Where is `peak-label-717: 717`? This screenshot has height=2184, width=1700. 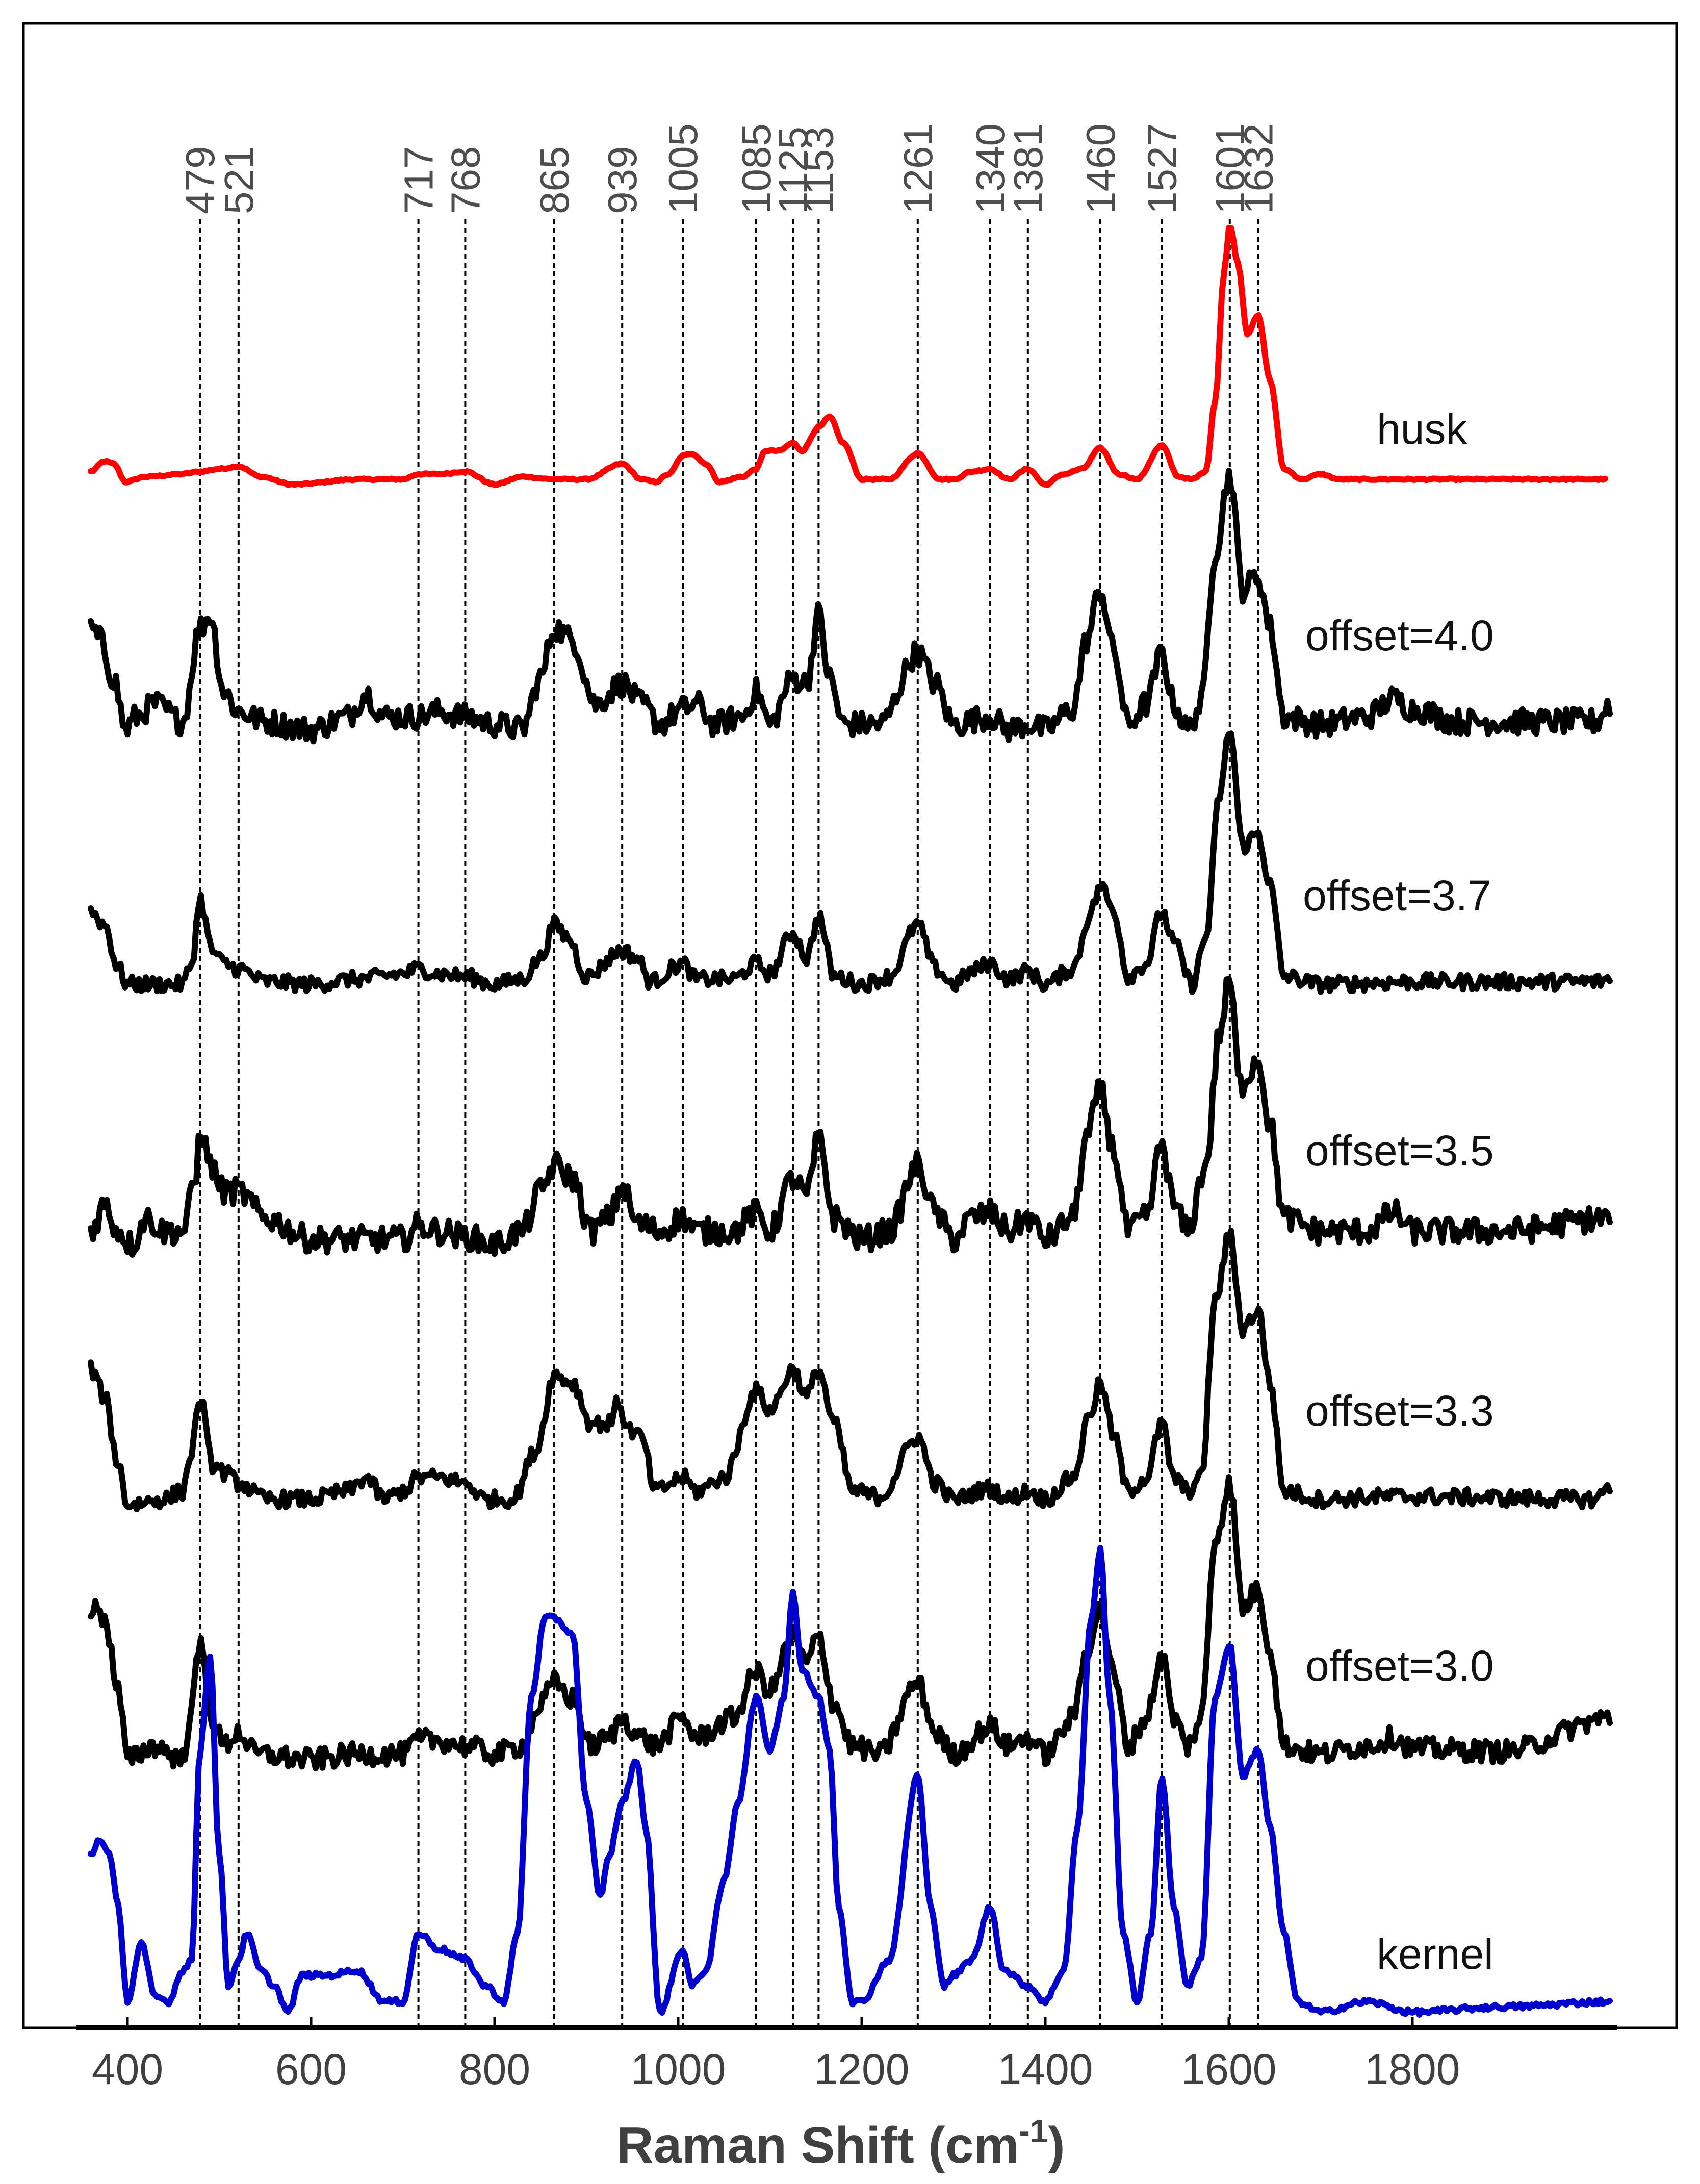
peak-label-717: 717 is located at coordinates (419, 180).